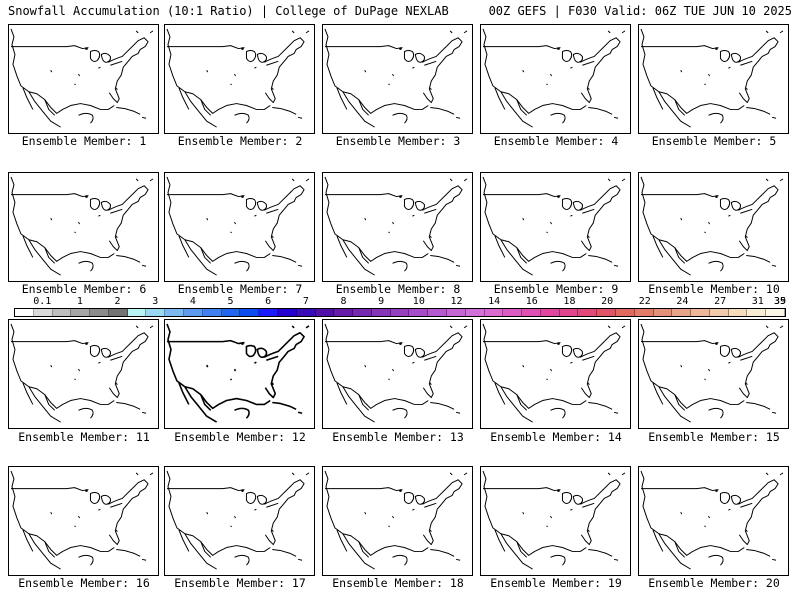 The width and height of the screenshot is (800, 600). I want to click on ensemble-member-label: Ensemble Member: 7, so click(240, 289).